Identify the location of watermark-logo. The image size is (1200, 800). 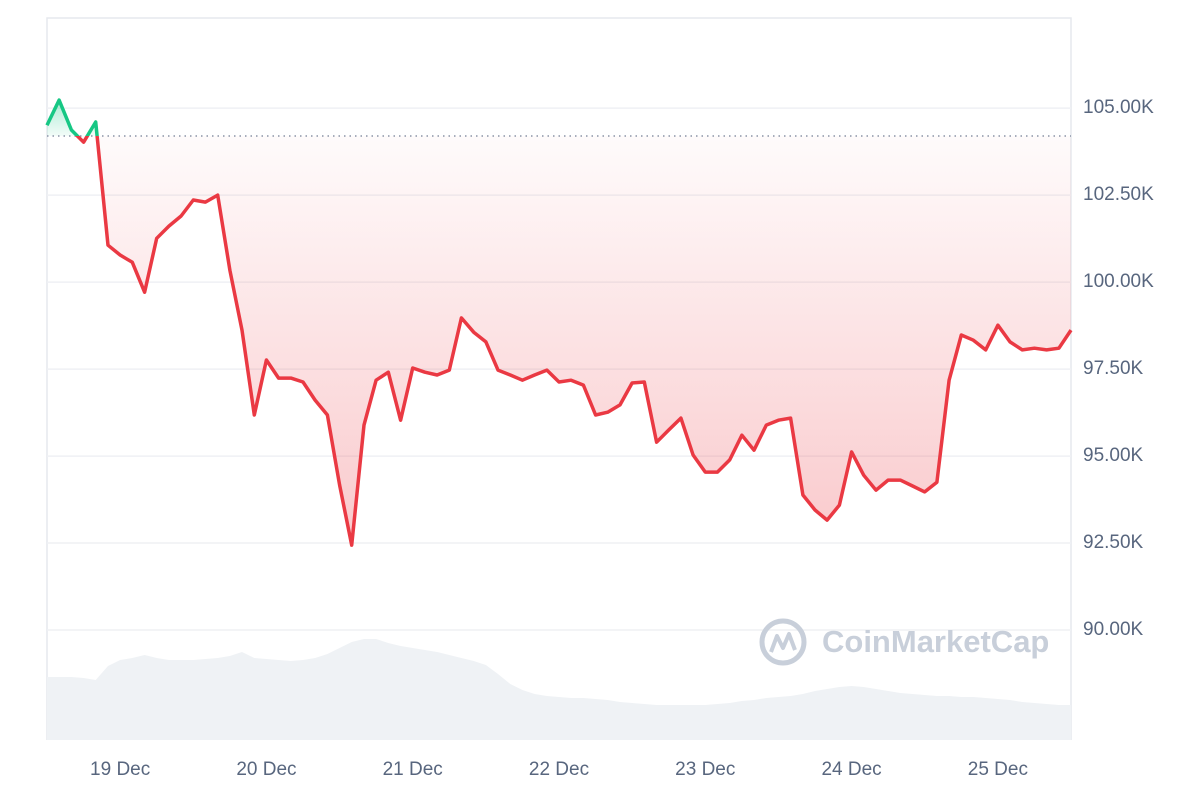
(783, 642).